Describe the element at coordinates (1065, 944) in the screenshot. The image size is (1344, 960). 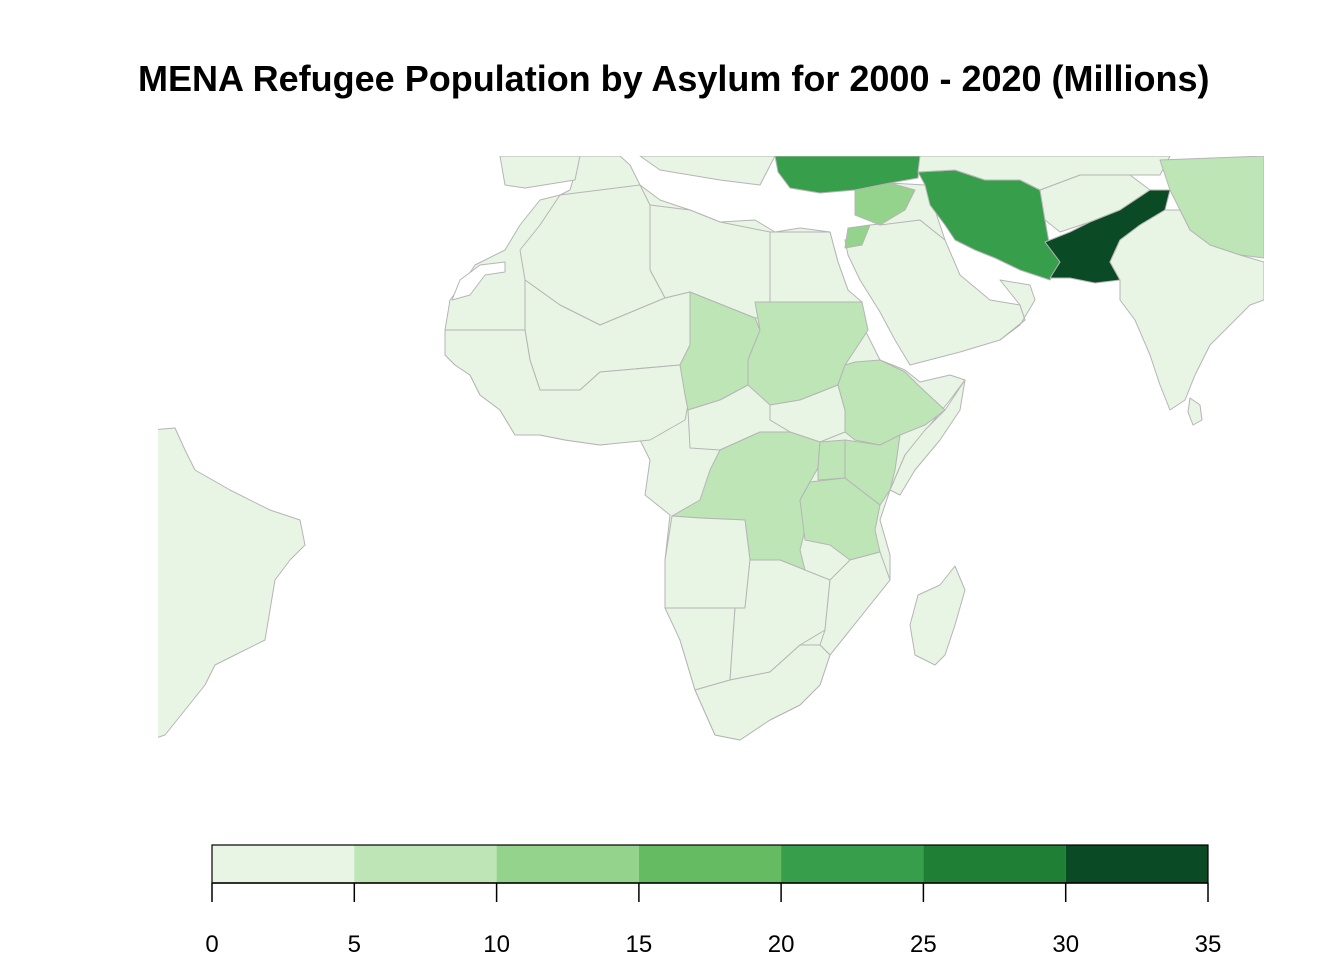
I see `legend-tick-label: 30` at that location.